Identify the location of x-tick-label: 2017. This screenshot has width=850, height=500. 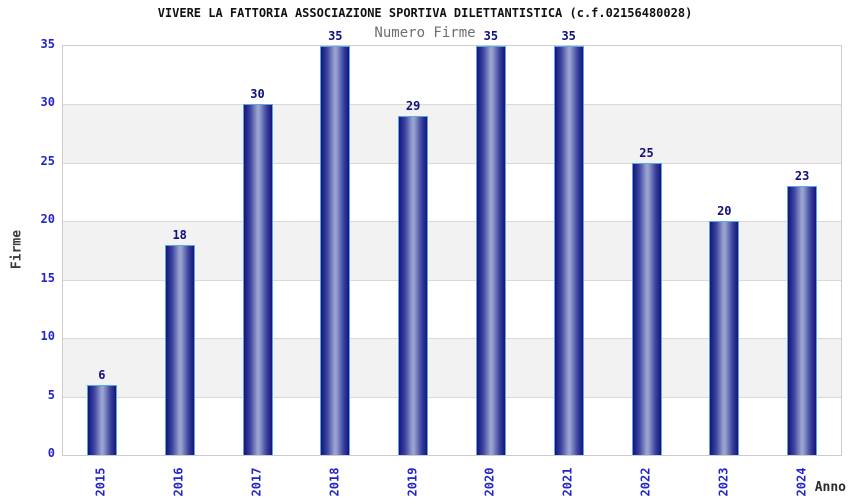
(257, 480).